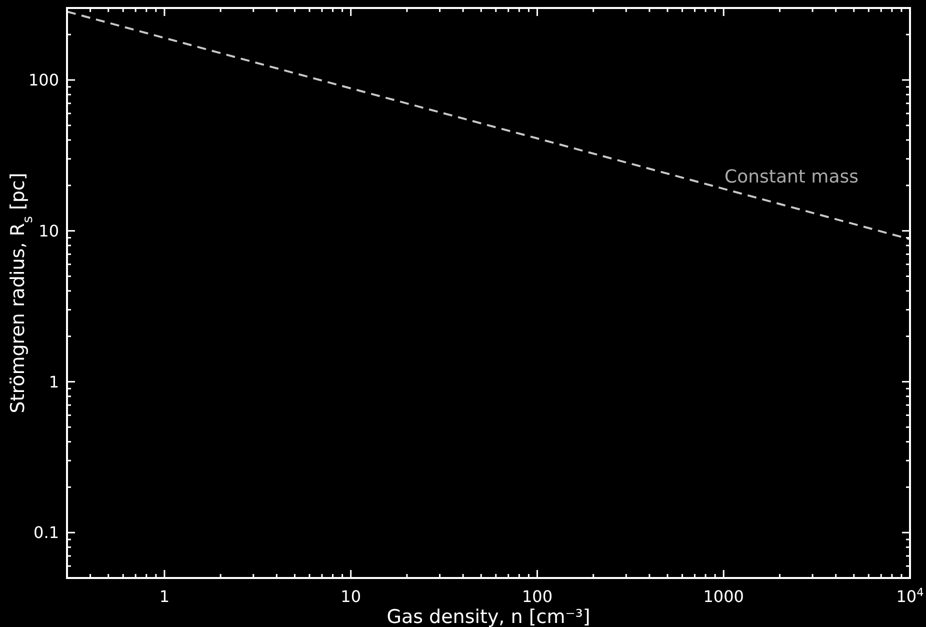 This screenshot has width=926, height=627. Describe the element at coordinates (164, 596) in the screenshot. I see `x-tick-label: 1` at that location.